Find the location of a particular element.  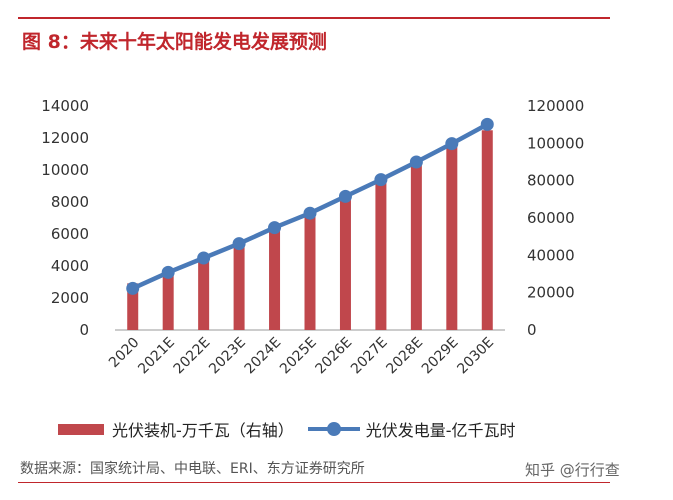

legend-line-swatch is located at coordinates (333, 429).